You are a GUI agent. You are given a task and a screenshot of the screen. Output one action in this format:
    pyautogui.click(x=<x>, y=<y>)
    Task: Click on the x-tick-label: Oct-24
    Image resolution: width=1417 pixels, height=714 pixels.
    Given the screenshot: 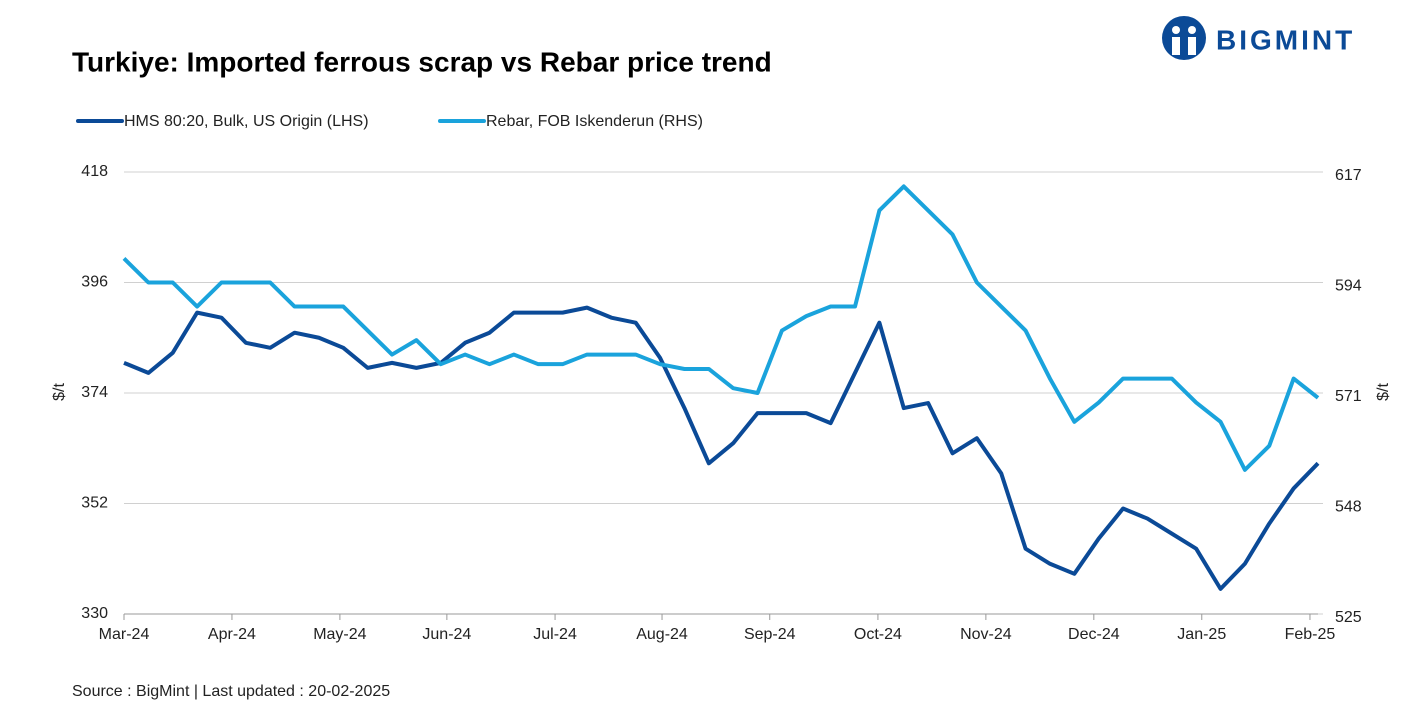 What is the action you would take?
    pyautogui.click(x=878, y=634)
    